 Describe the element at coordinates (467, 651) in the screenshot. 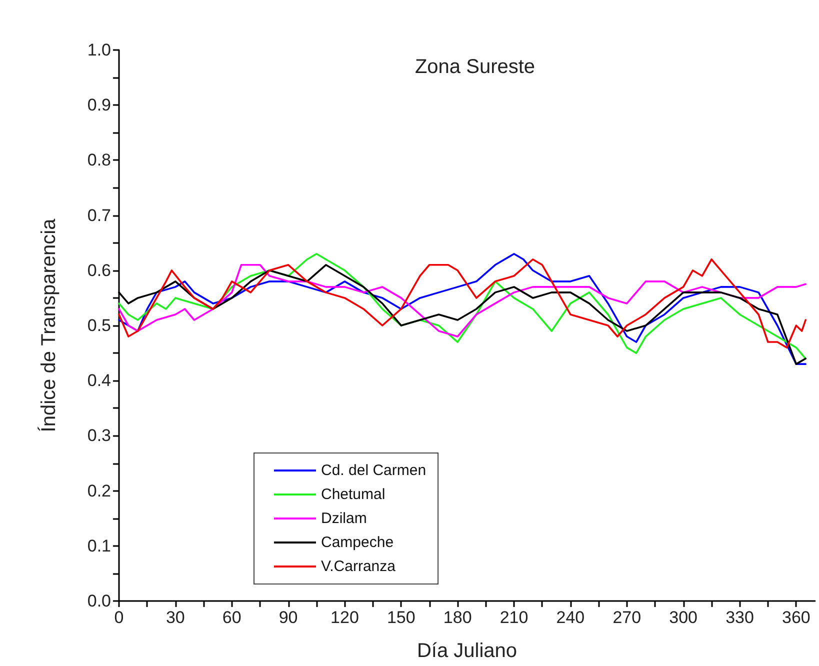

I see `x-axis-title: Día Juliano` at that location.